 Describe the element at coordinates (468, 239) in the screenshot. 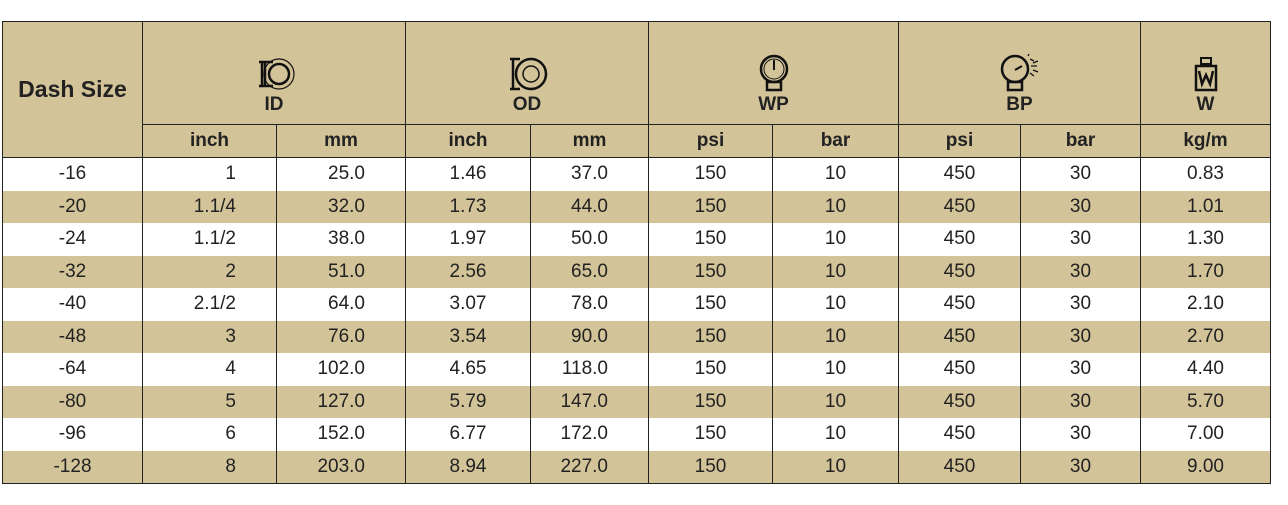

I see `cell-od-inch: 1.97` at that location.